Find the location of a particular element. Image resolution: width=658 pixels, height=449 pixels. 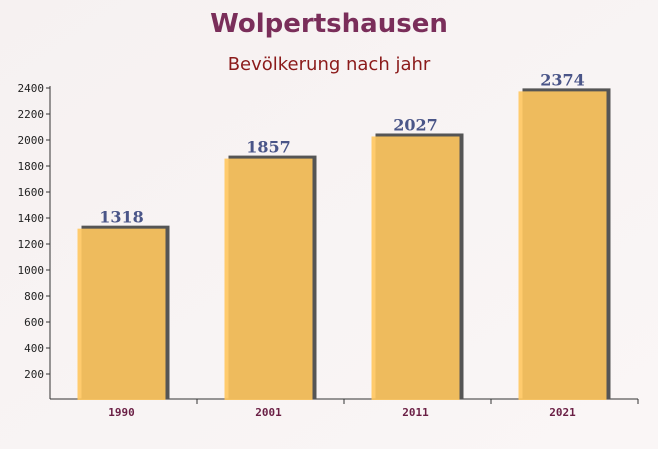

chart-title: Wolpertshausen is located at coordinates (329, 24).